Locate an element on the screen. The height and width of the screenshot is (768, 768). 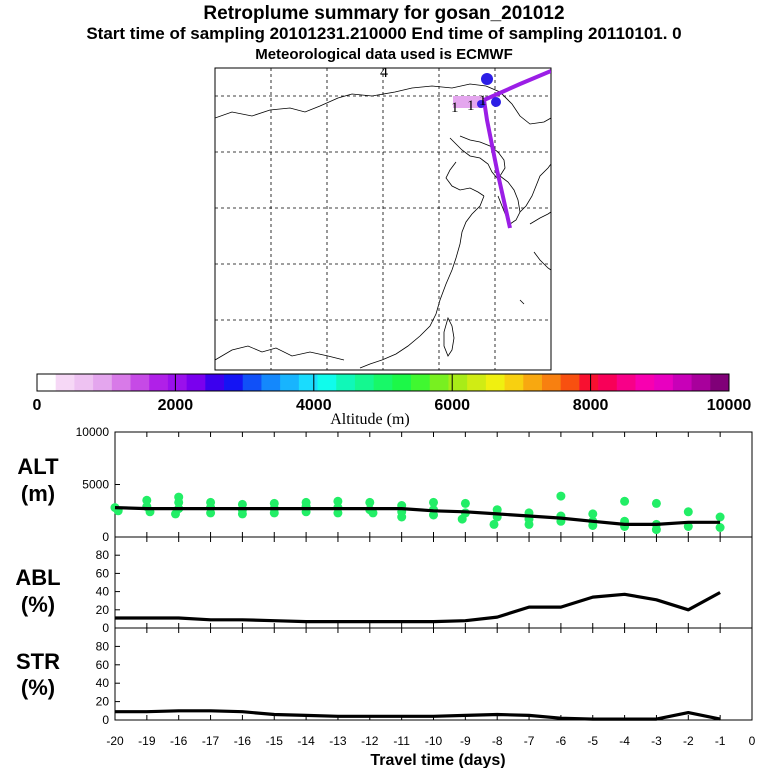
plume-track-main is located at coordinates (497, 164).